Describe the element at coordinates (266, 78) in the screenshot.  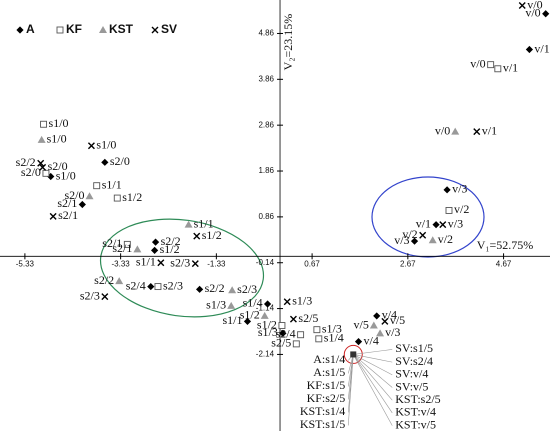
I see `y-tick-label: 3.86` at that location.